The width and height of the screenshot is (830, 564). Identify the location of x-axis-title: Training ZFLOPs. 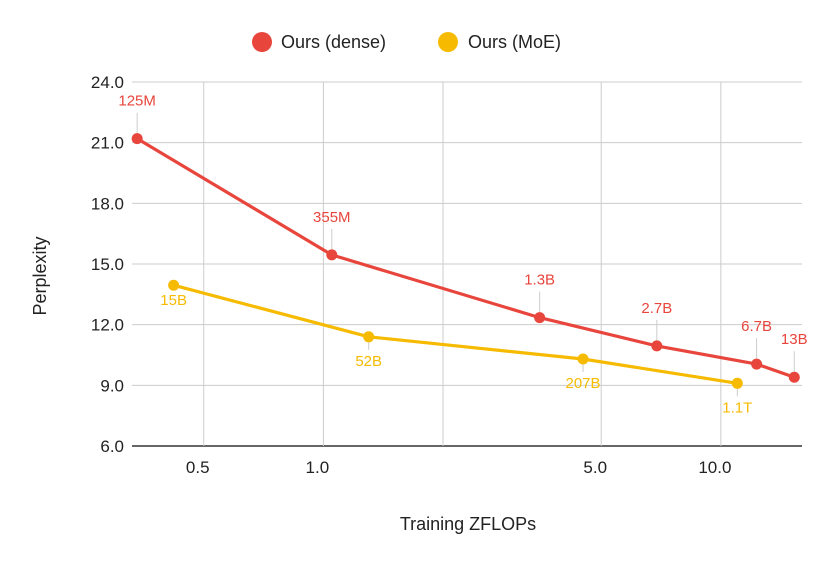
(468, 524).